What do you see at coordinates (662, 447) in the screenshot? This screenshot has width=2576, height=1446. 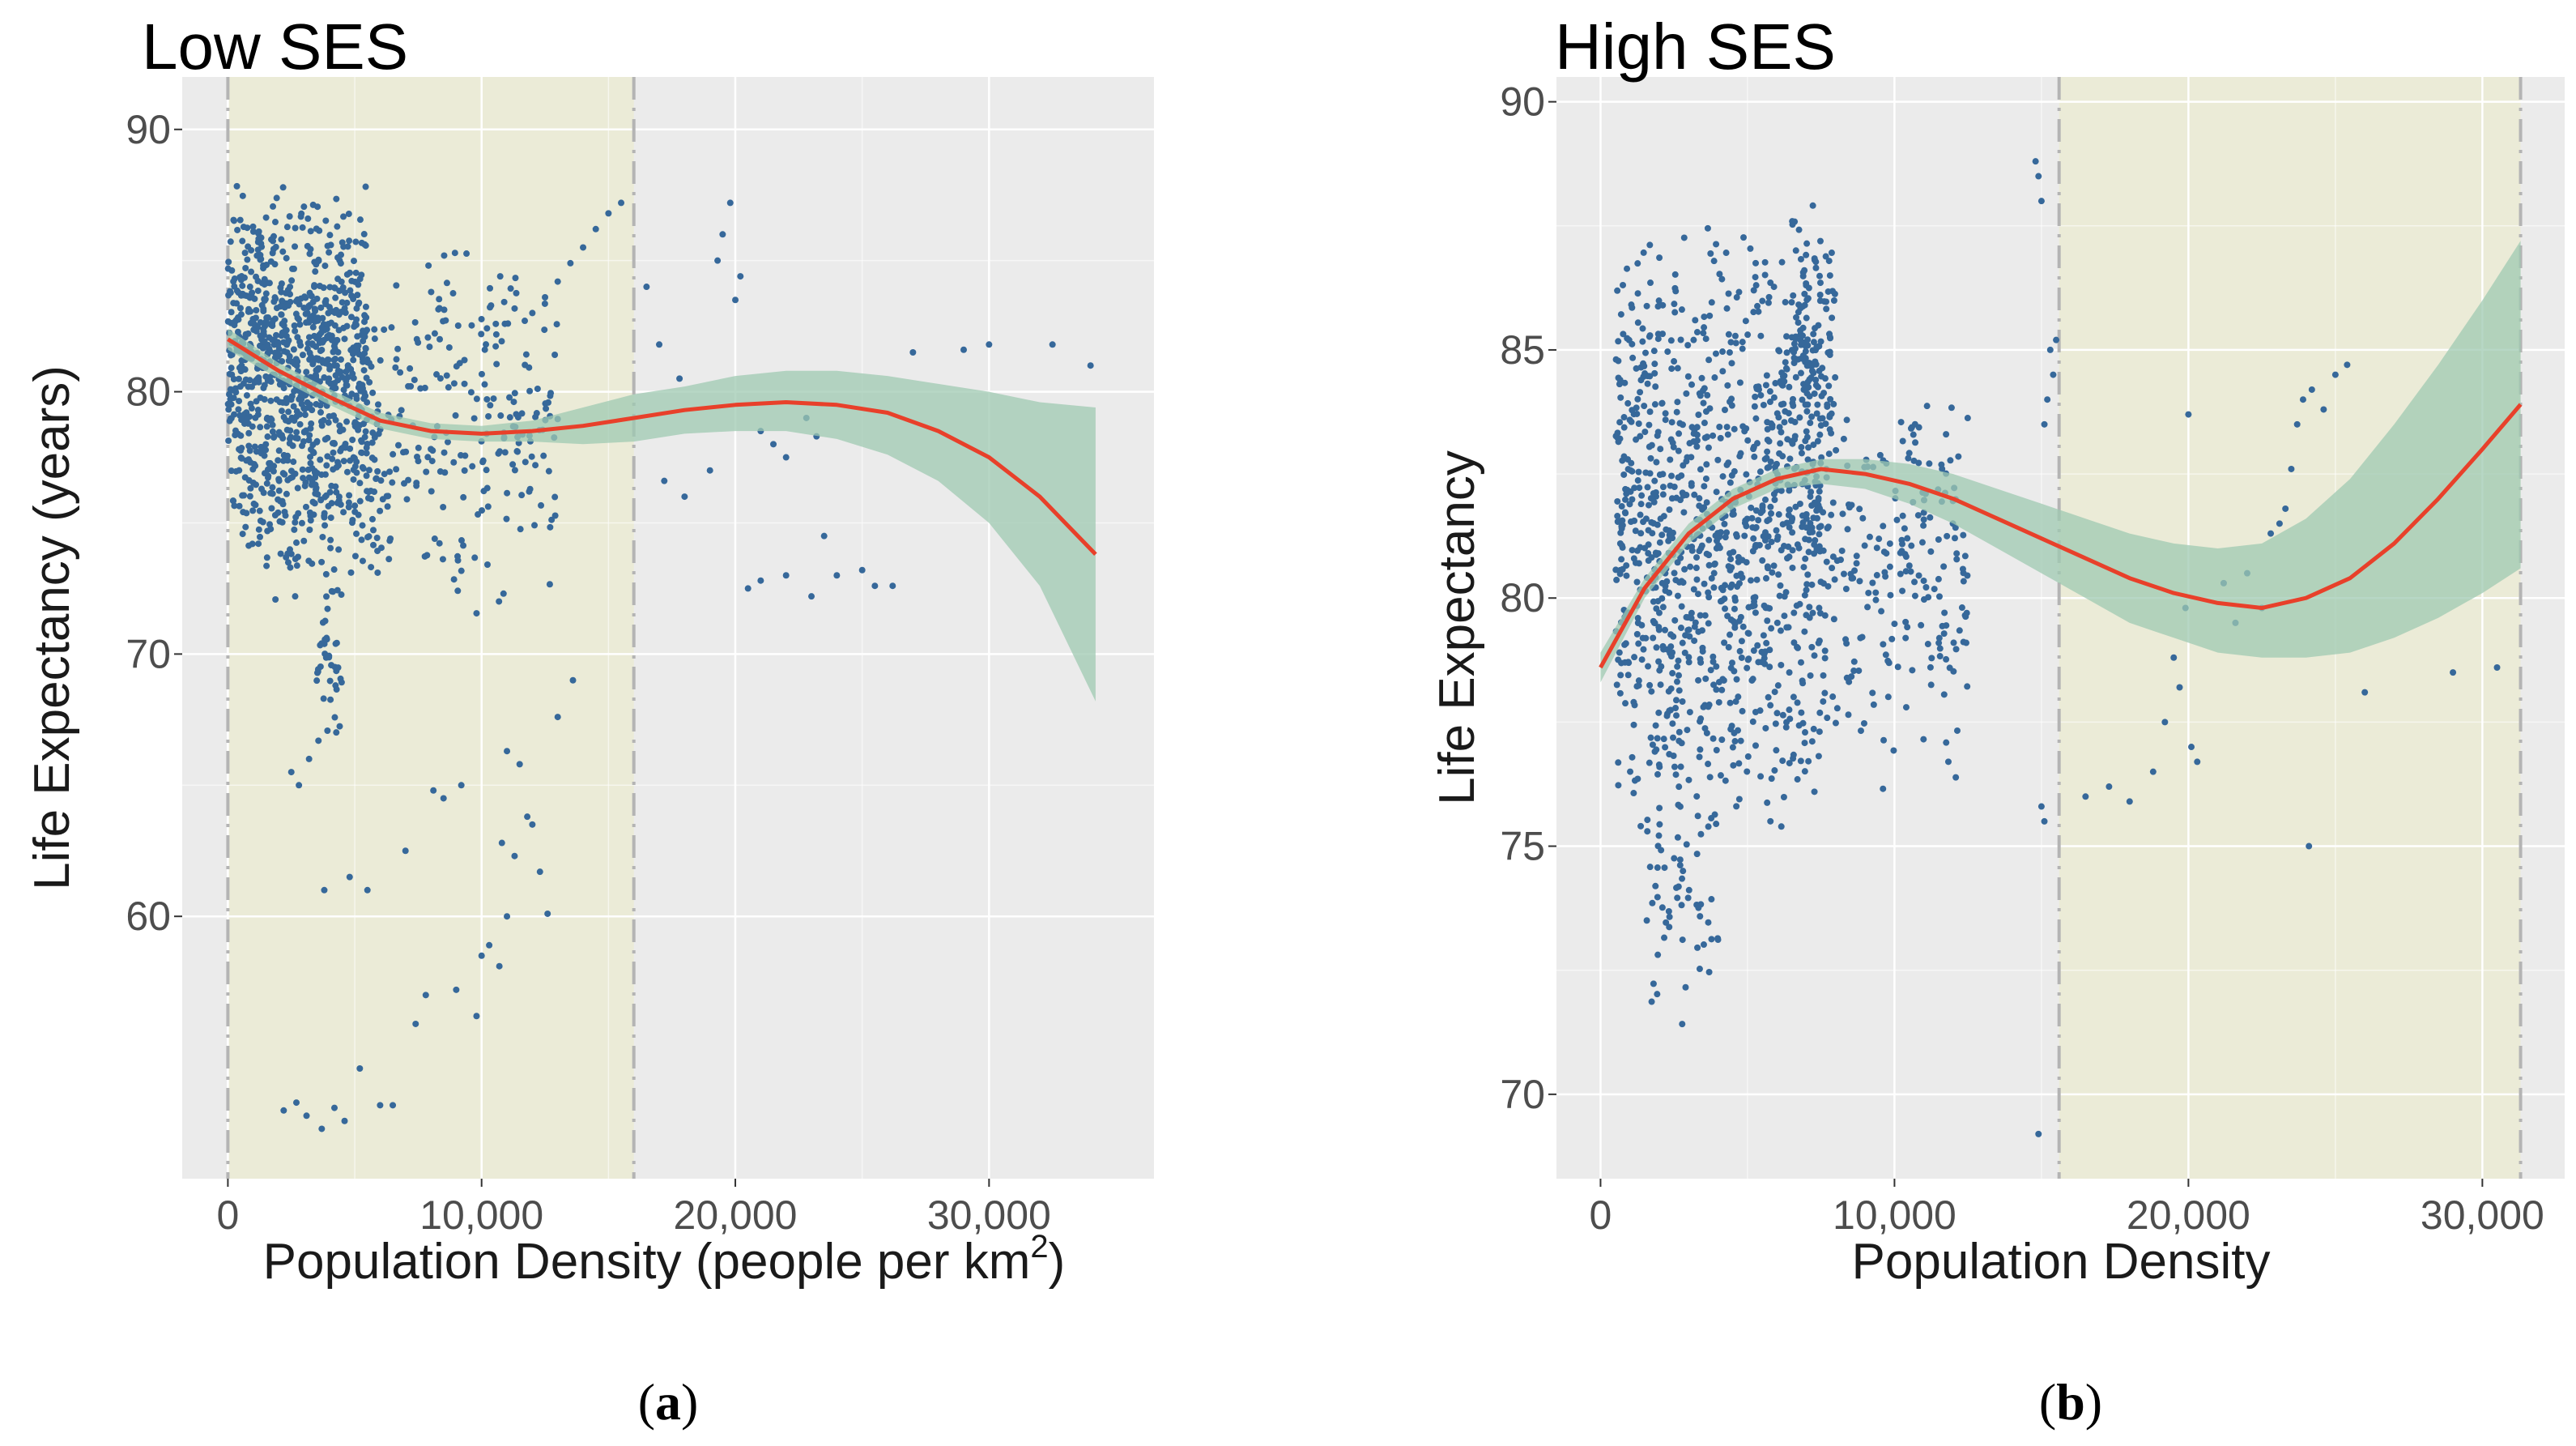 I see `fit-line` at bounding box center [662, 447].